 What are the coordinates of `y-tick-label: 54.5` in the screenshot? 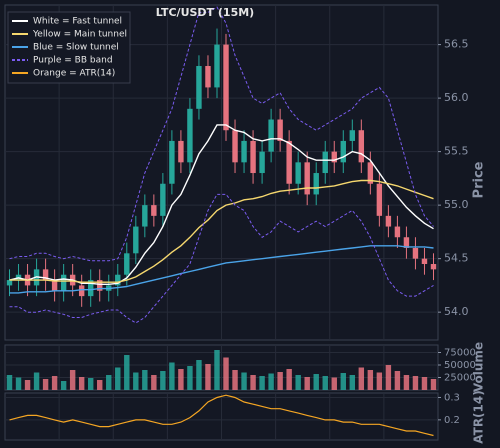 It's located at (456, 258).